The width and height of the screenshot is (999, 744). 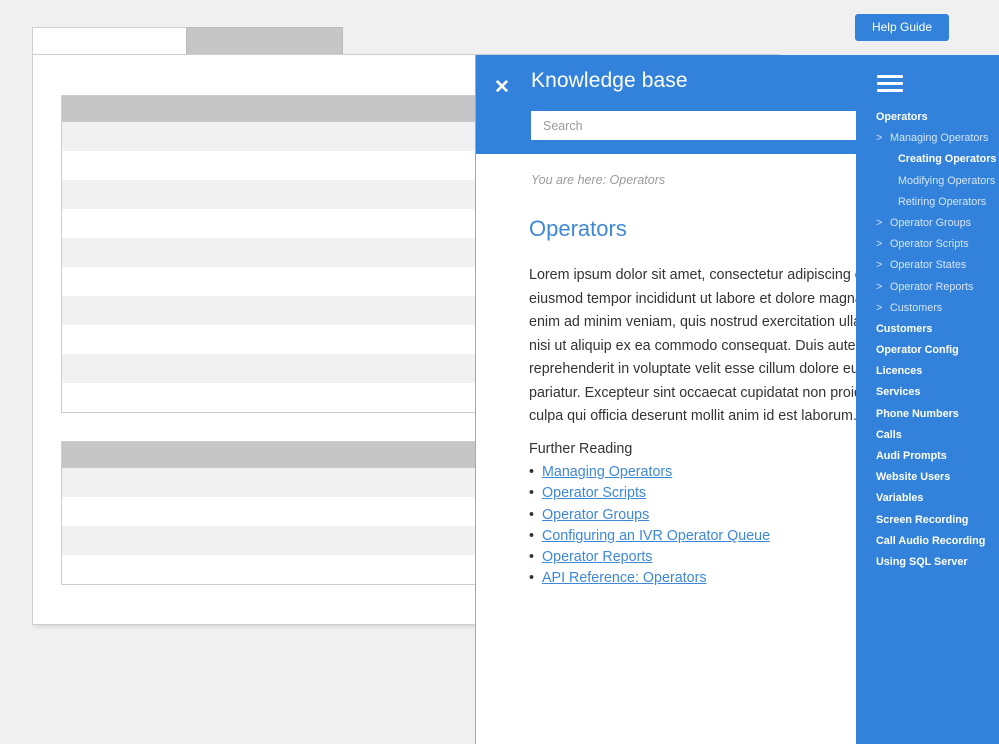 I want to click on sidebar-item-label: Operator Scripts, so click(x=929, y=244).